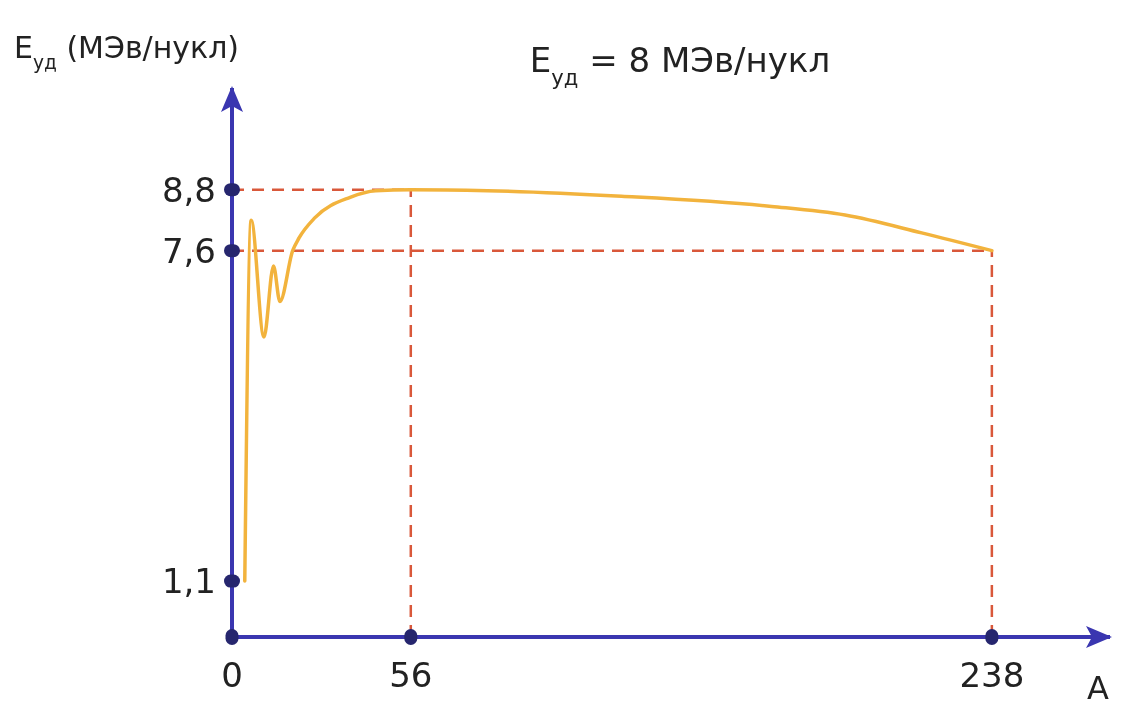 This screenshot has height=711, width=1128. I want to click on y-tick-label: 1,1, so click(188, 581).